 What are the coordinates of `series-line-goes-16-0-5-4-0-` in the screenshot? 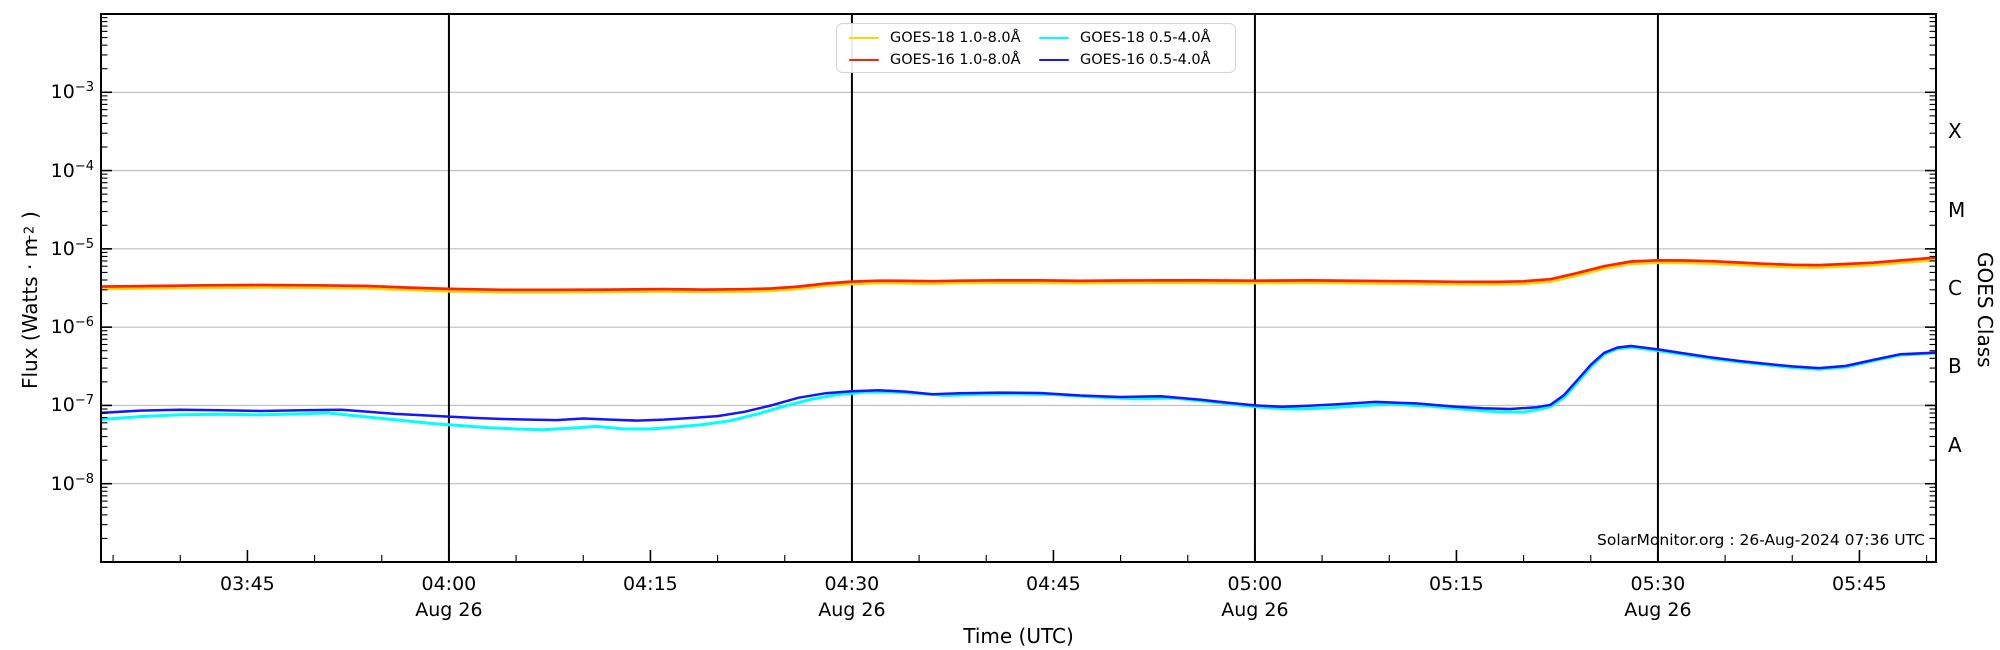 It's located at (1018, 383).